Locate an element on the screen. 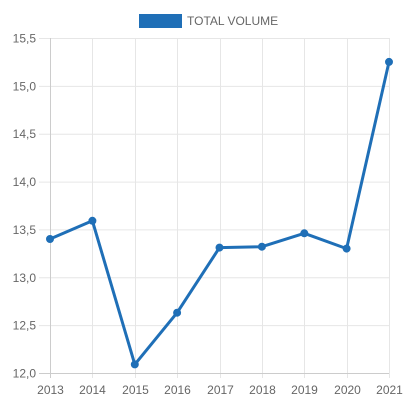 The image size is (414, 418). x-tick-label: 2015 is located at coordinates (135, 390).